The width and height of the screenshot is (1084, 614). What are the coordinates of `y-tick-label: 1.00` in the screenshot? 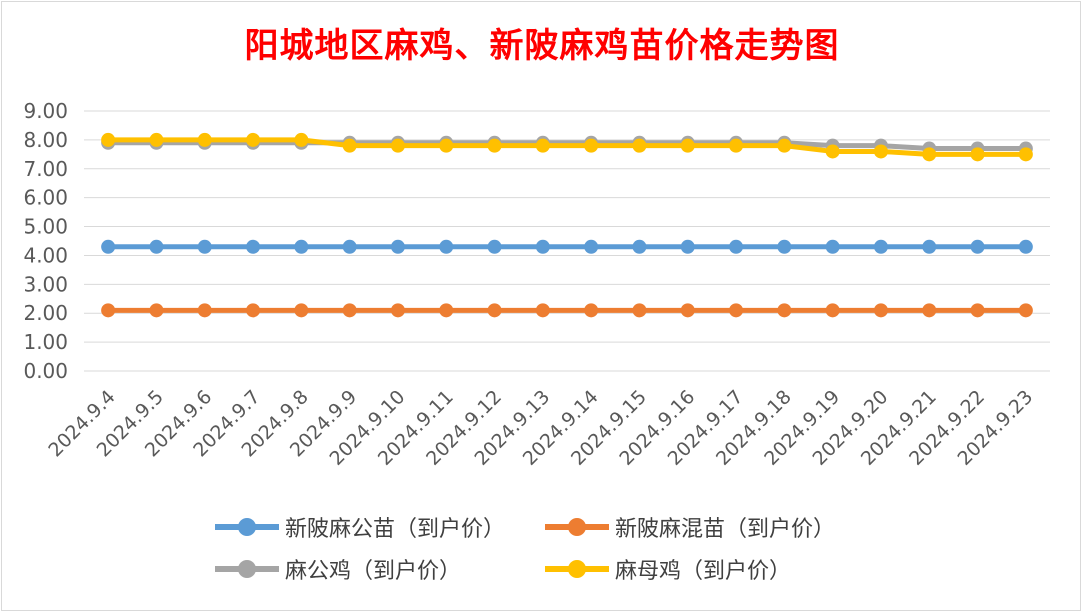 It's located at (45, 342).